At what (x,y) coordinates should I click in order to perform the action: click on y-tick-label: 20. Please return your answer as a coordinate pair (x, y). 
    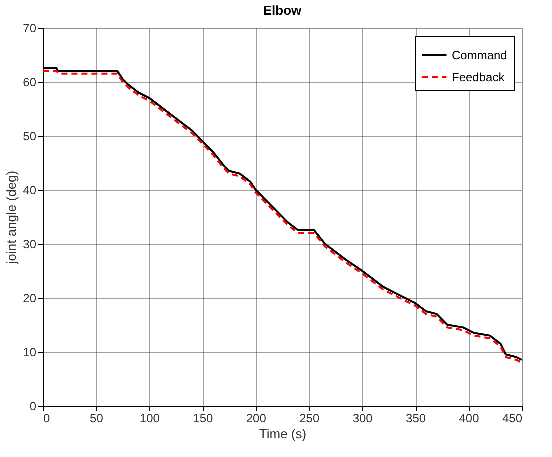
    Looking at the image, I should click on (30, 299).